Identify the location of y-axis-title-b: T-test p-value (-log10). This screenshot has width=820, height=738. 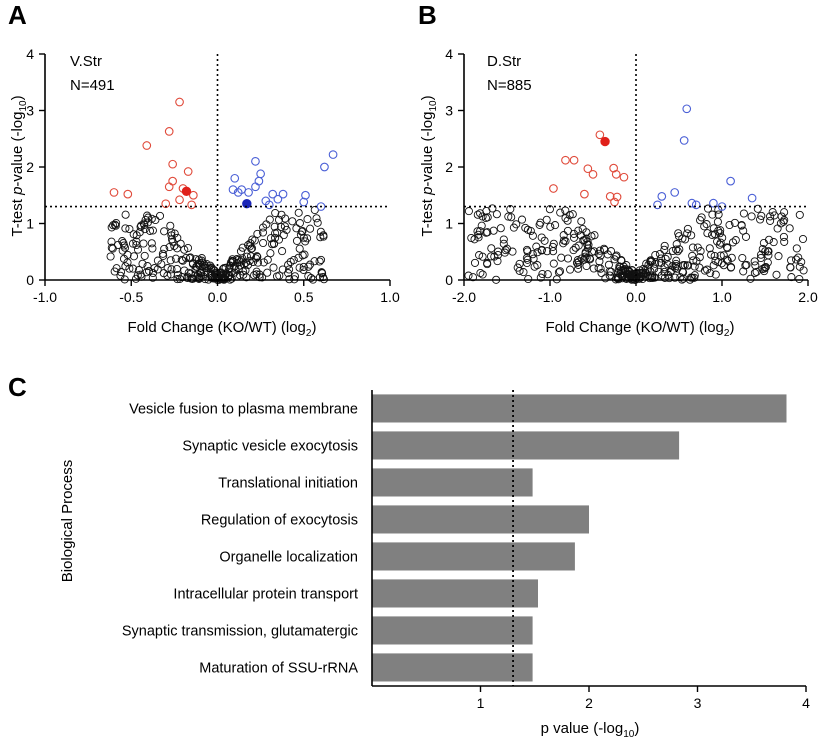
(429, 165).